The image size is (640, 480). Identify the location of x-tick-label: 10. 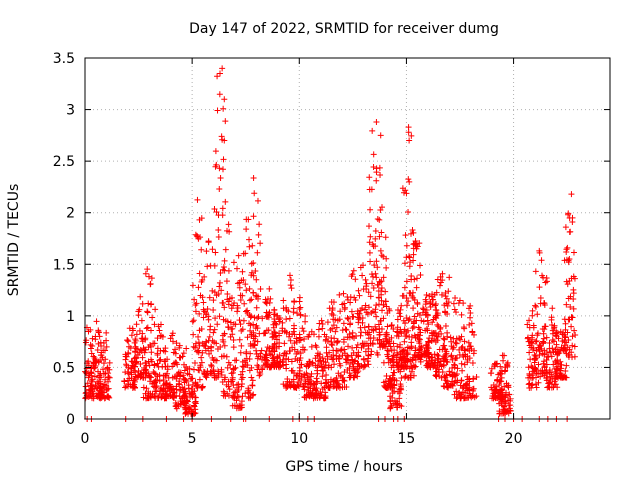
(299, 439).